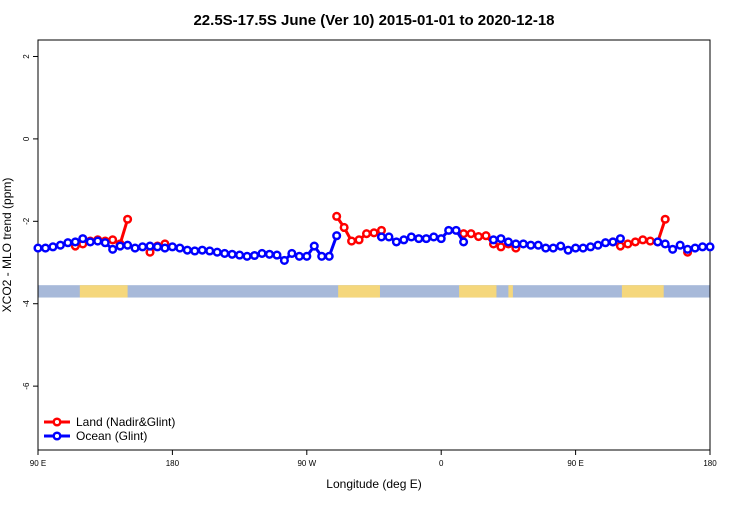 This screenshot has height=505, width=750. Describe the element at coordinates (26, 386) in the screenshot. I see `y-tick-label: -6` at that location.